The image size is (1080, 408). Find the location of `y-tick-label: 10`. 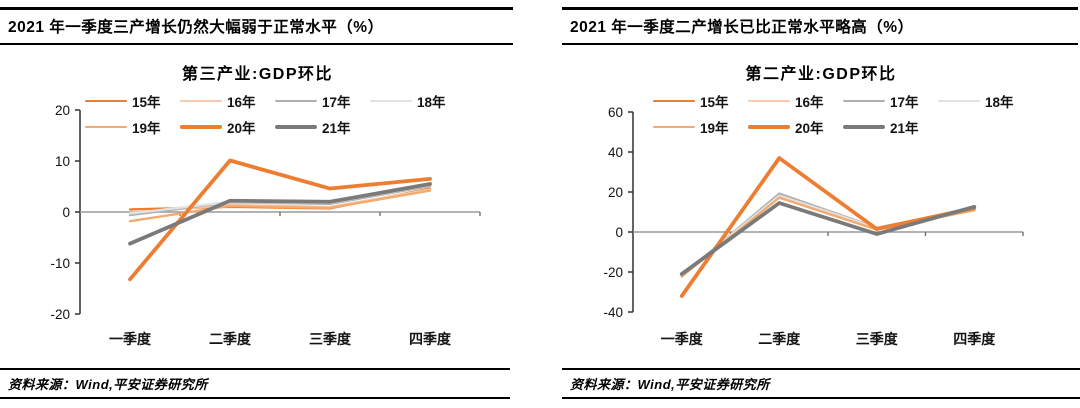

y-tick-label: 10 is located at coordinates (62, 161).